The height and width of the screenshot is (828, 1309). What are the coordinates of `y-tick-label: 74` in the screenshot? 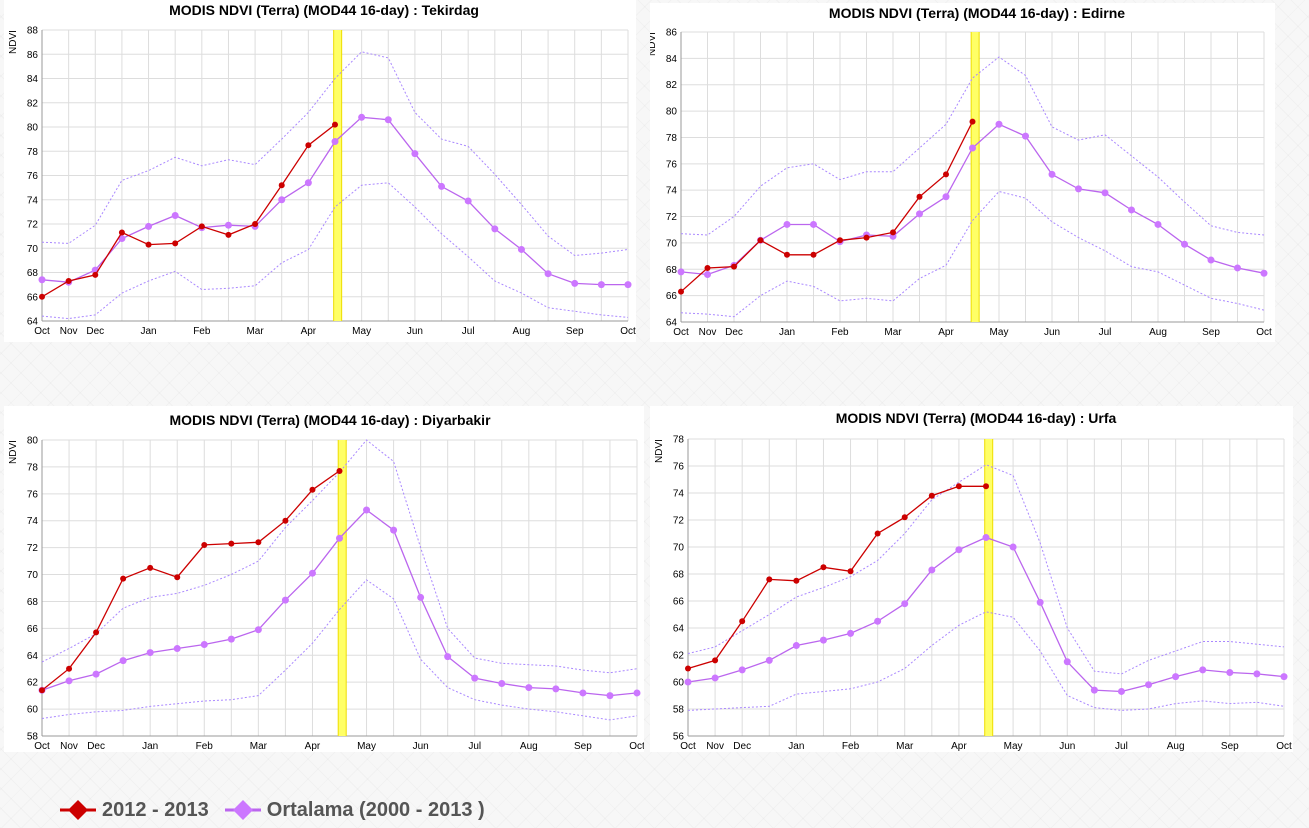 It's located at (672, 191).